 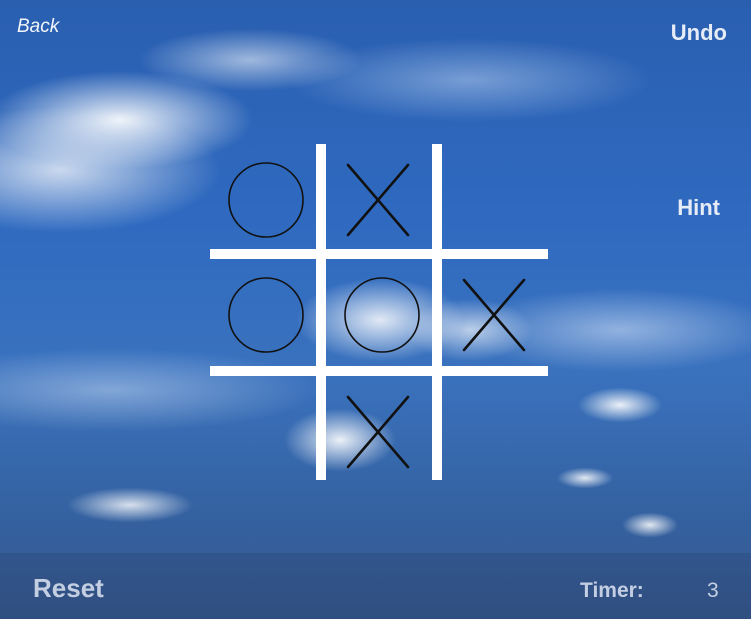 What do you see at coordinates (262, 427) in the screenshot?
I see `board-cell-r3-c1` at bounding box center [262, 427].